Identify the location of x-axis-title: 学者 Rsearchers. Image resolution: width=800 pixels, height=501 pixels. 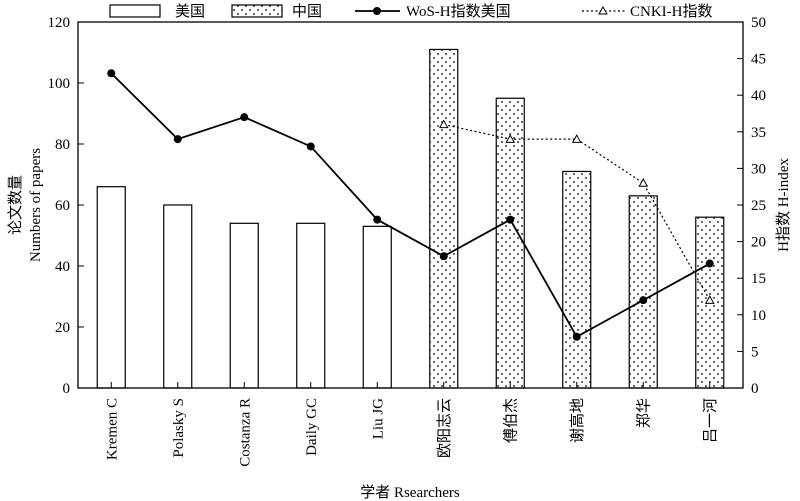
(410, 492).